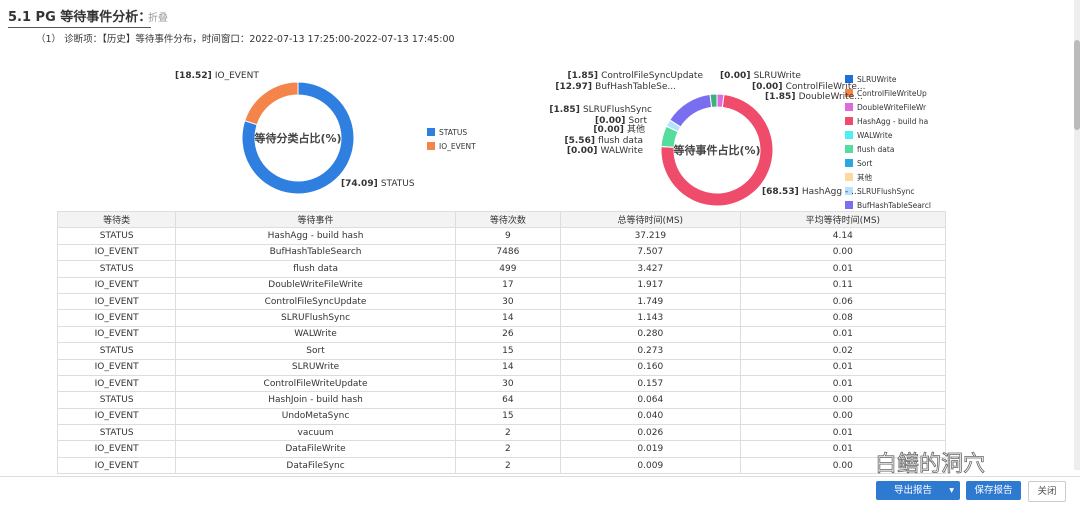  I want to click on legend-label: STATUS, so click(453, 132).